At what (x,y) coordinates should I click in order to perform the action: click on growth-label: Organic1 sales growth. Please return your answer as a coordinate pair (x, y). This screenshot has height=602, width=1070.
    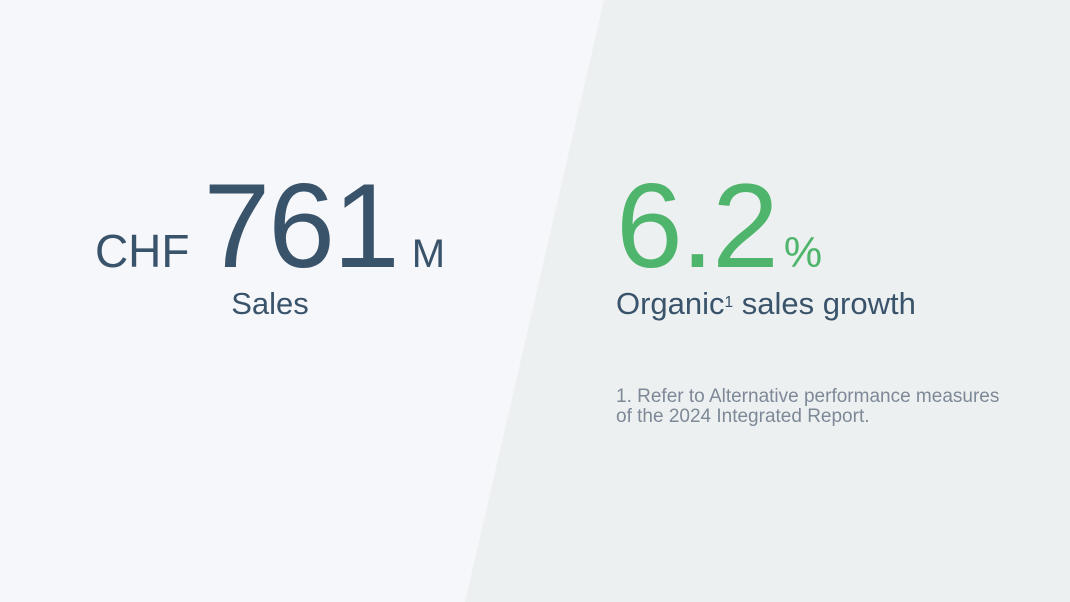
    Looking at the image, I should click on (766, 303).